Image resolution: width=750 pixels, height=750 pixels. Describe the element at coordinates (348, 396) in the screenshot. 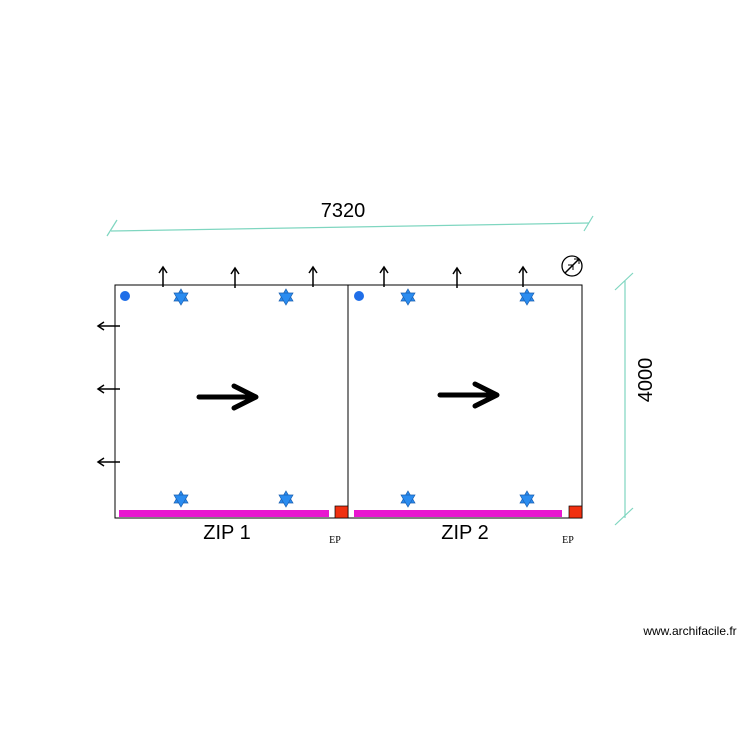

I see `flow-arrows` at that location.